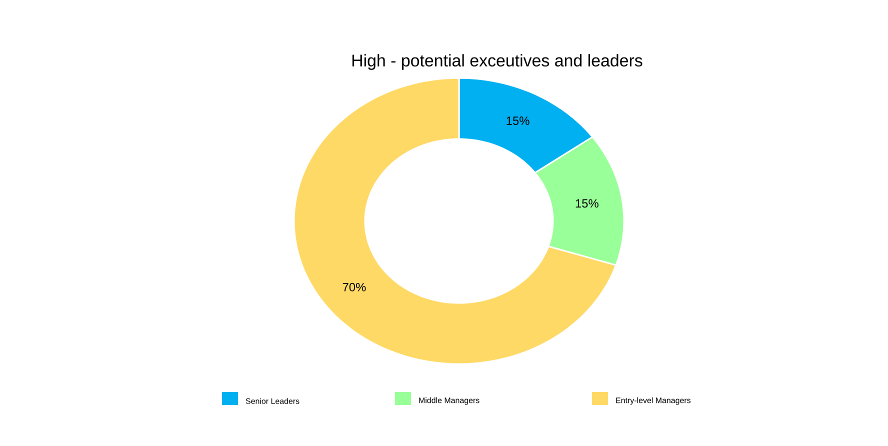 The height and width of the screenshot is (446, 888). I want to click on data-label: 70%, so click(354, 287).